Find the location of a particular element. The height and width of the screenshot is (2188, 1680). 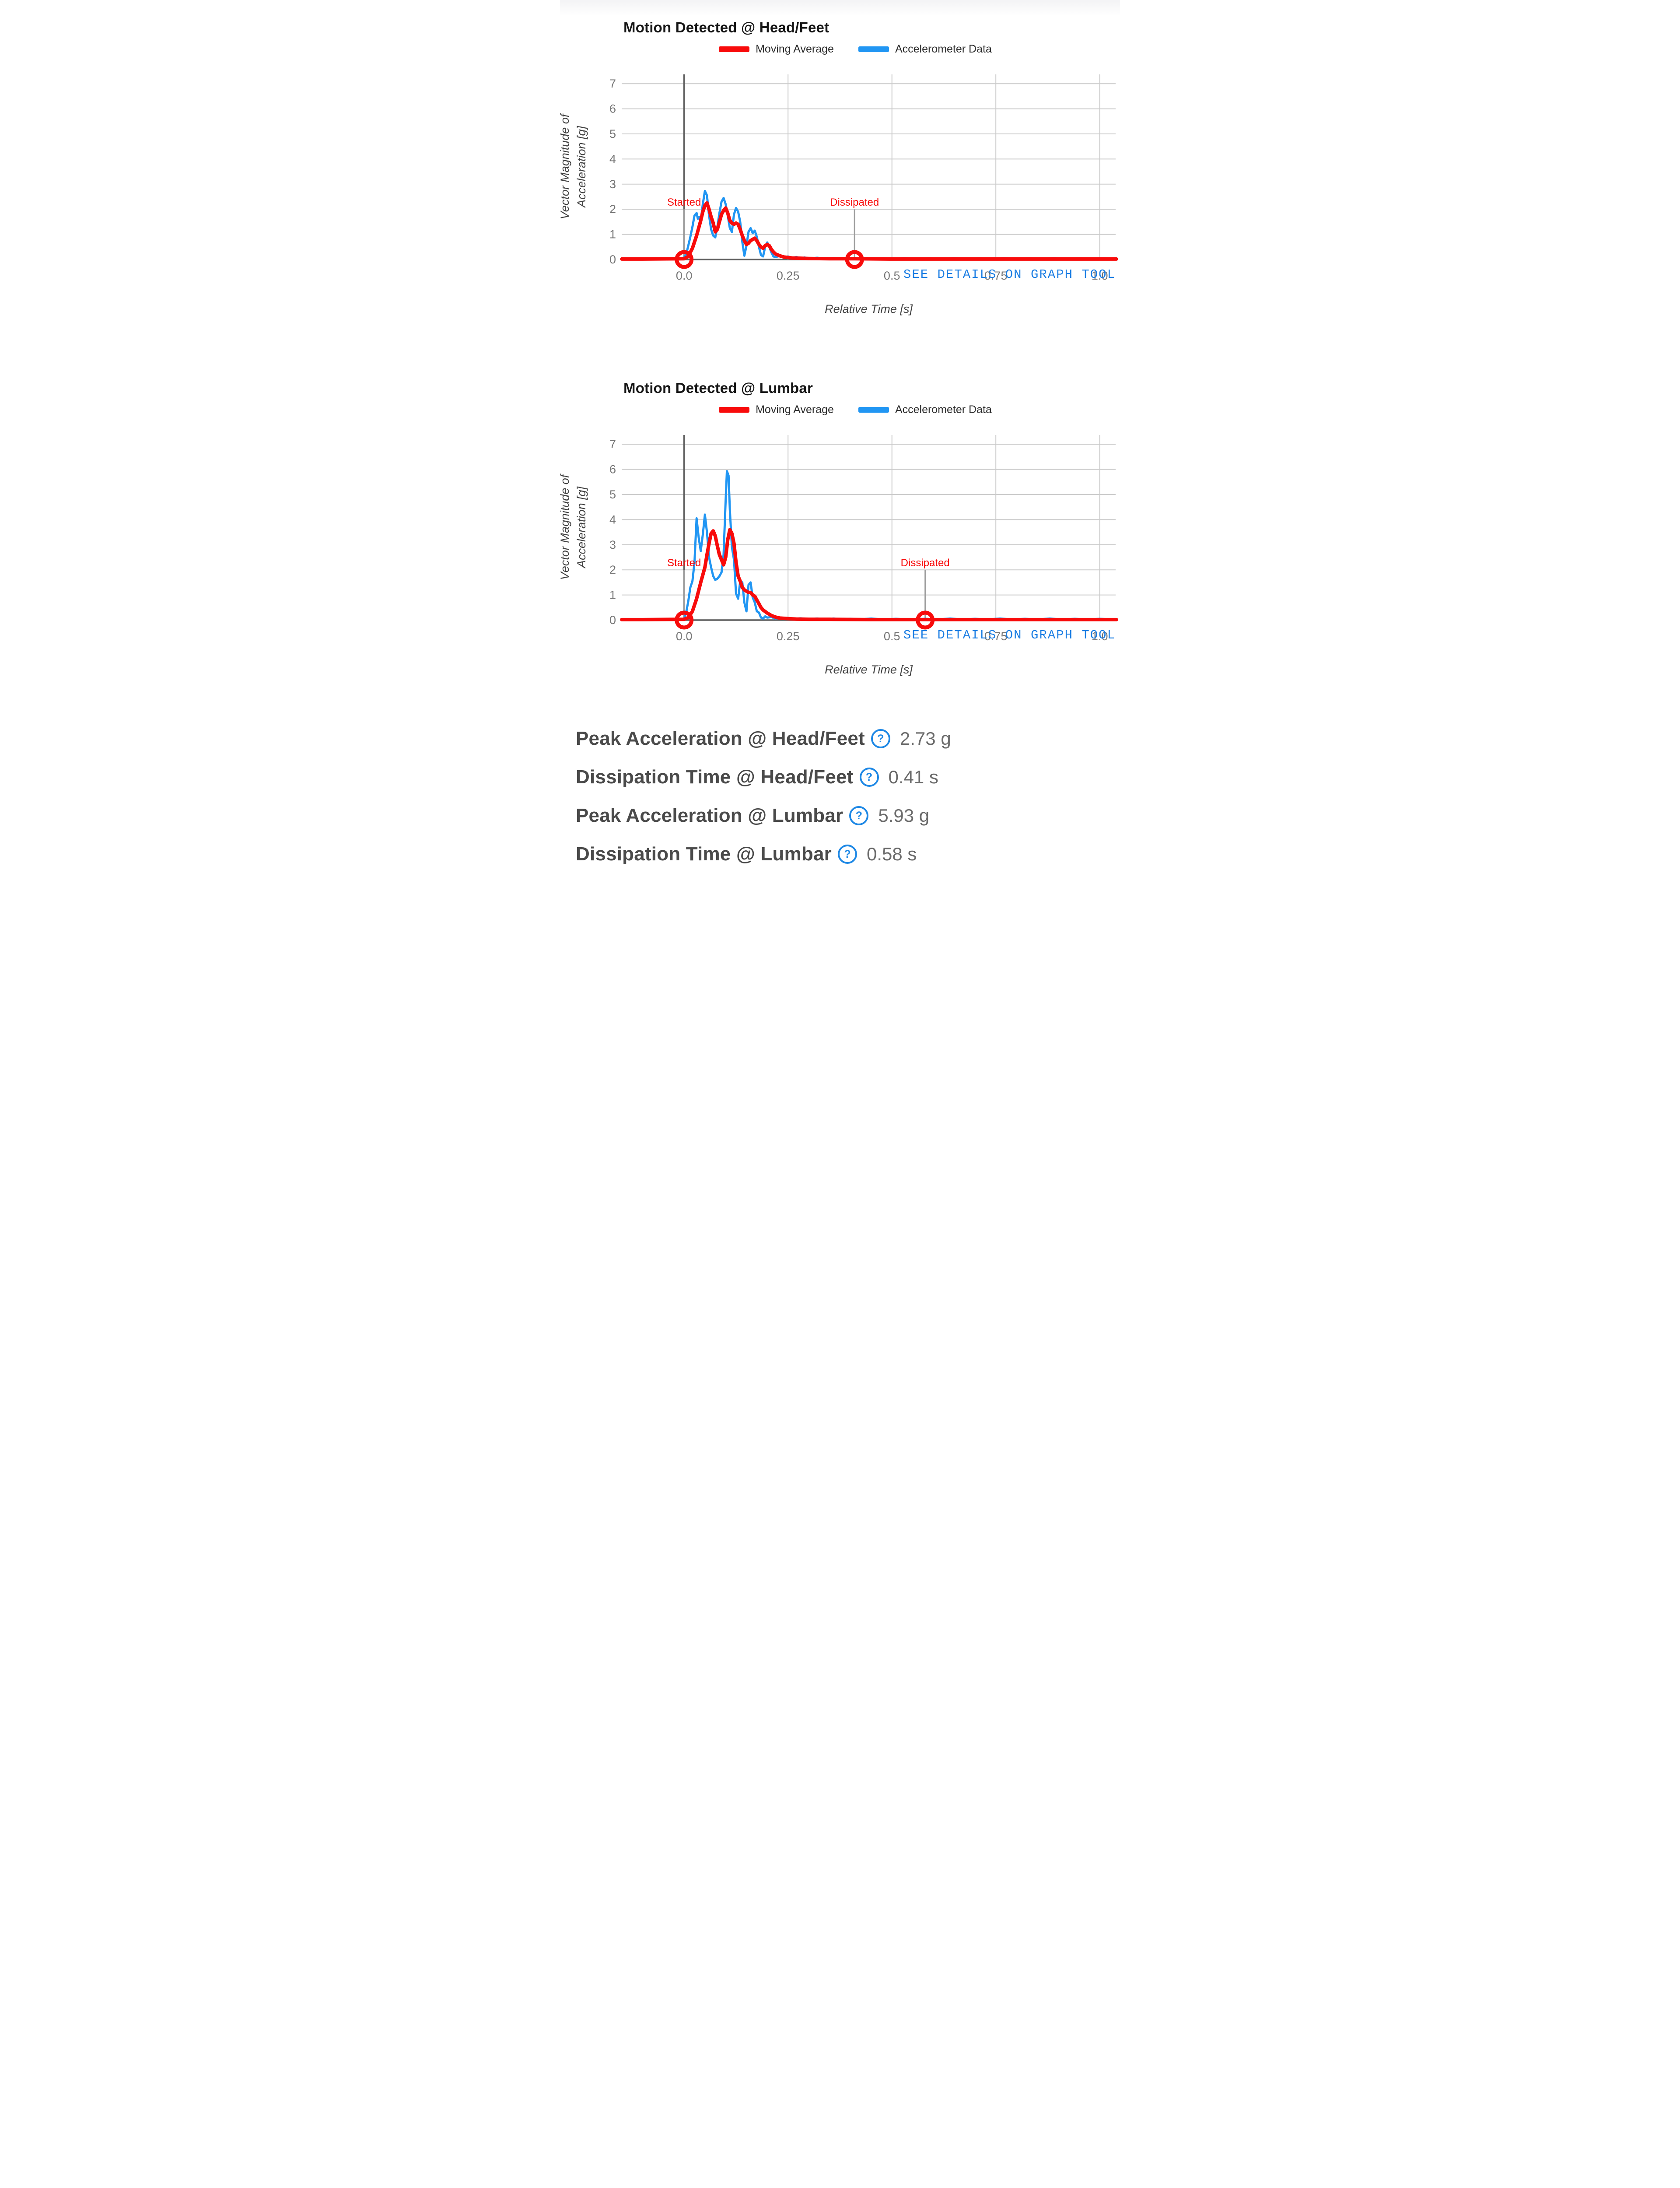

stat-label: Dissipation Time @ Head/Feet is located at coordinates (715, 777).